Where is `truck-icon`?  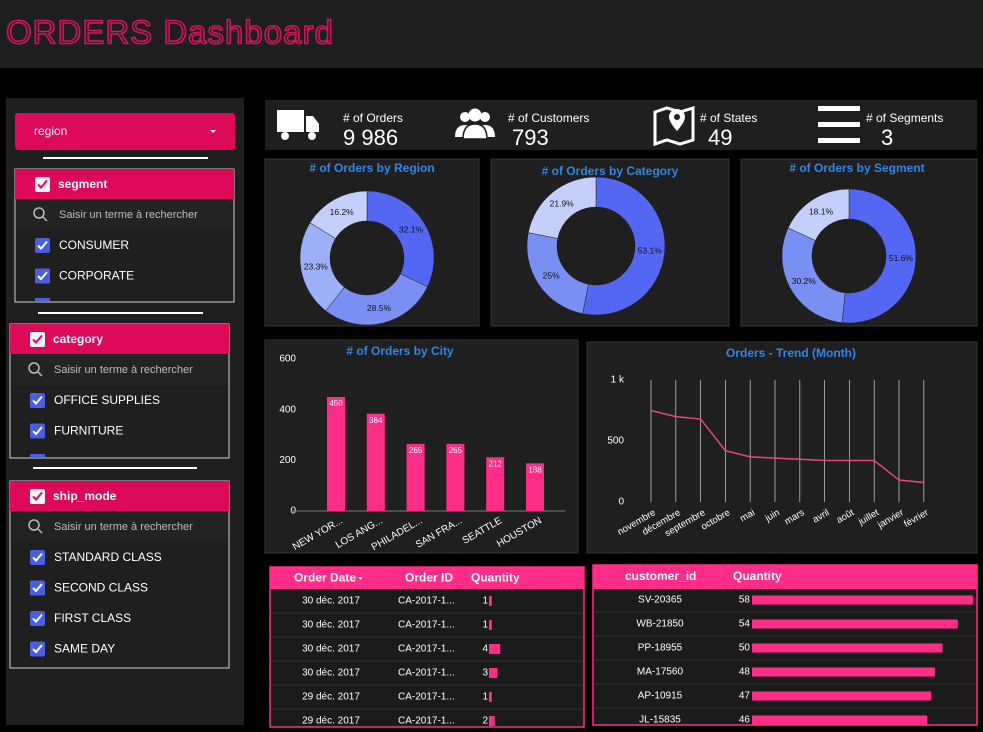 truck-icon is located at coordinates (298, 125).